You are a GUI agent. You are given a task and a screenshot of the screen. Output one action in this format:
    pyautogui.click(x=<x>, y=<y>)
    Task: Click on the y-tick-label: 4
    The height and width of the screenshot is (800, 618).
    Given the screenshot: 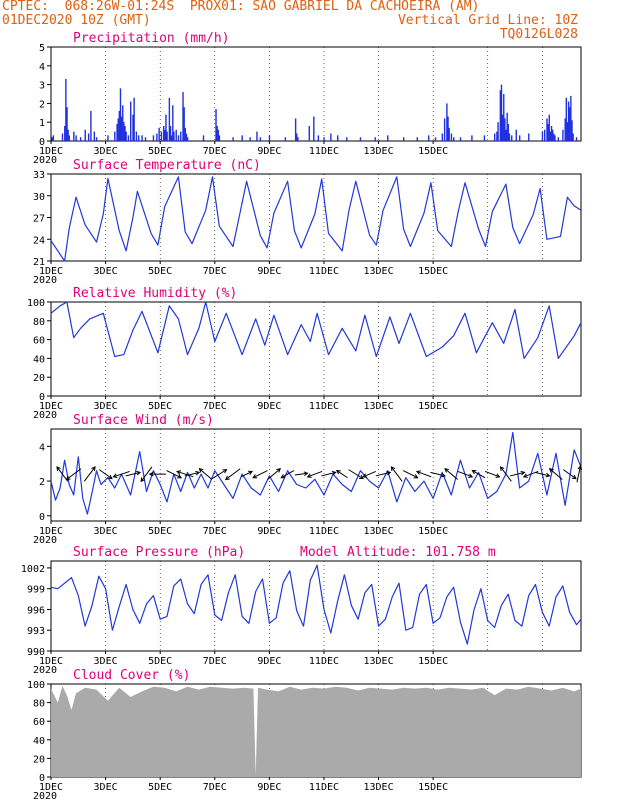 What is the action you would take?
    pyautogui.click(x=42, y=447)
    